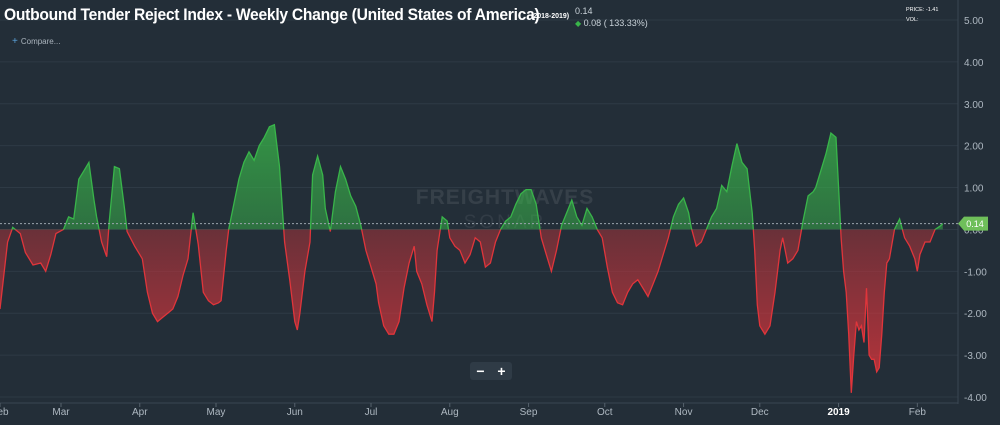 Image resolution: width=1000 pixels, height=425 pixels. Describe the element at coordinates (140, 412) in the screenshot. I see `x-tick-label: Apr` at that location.